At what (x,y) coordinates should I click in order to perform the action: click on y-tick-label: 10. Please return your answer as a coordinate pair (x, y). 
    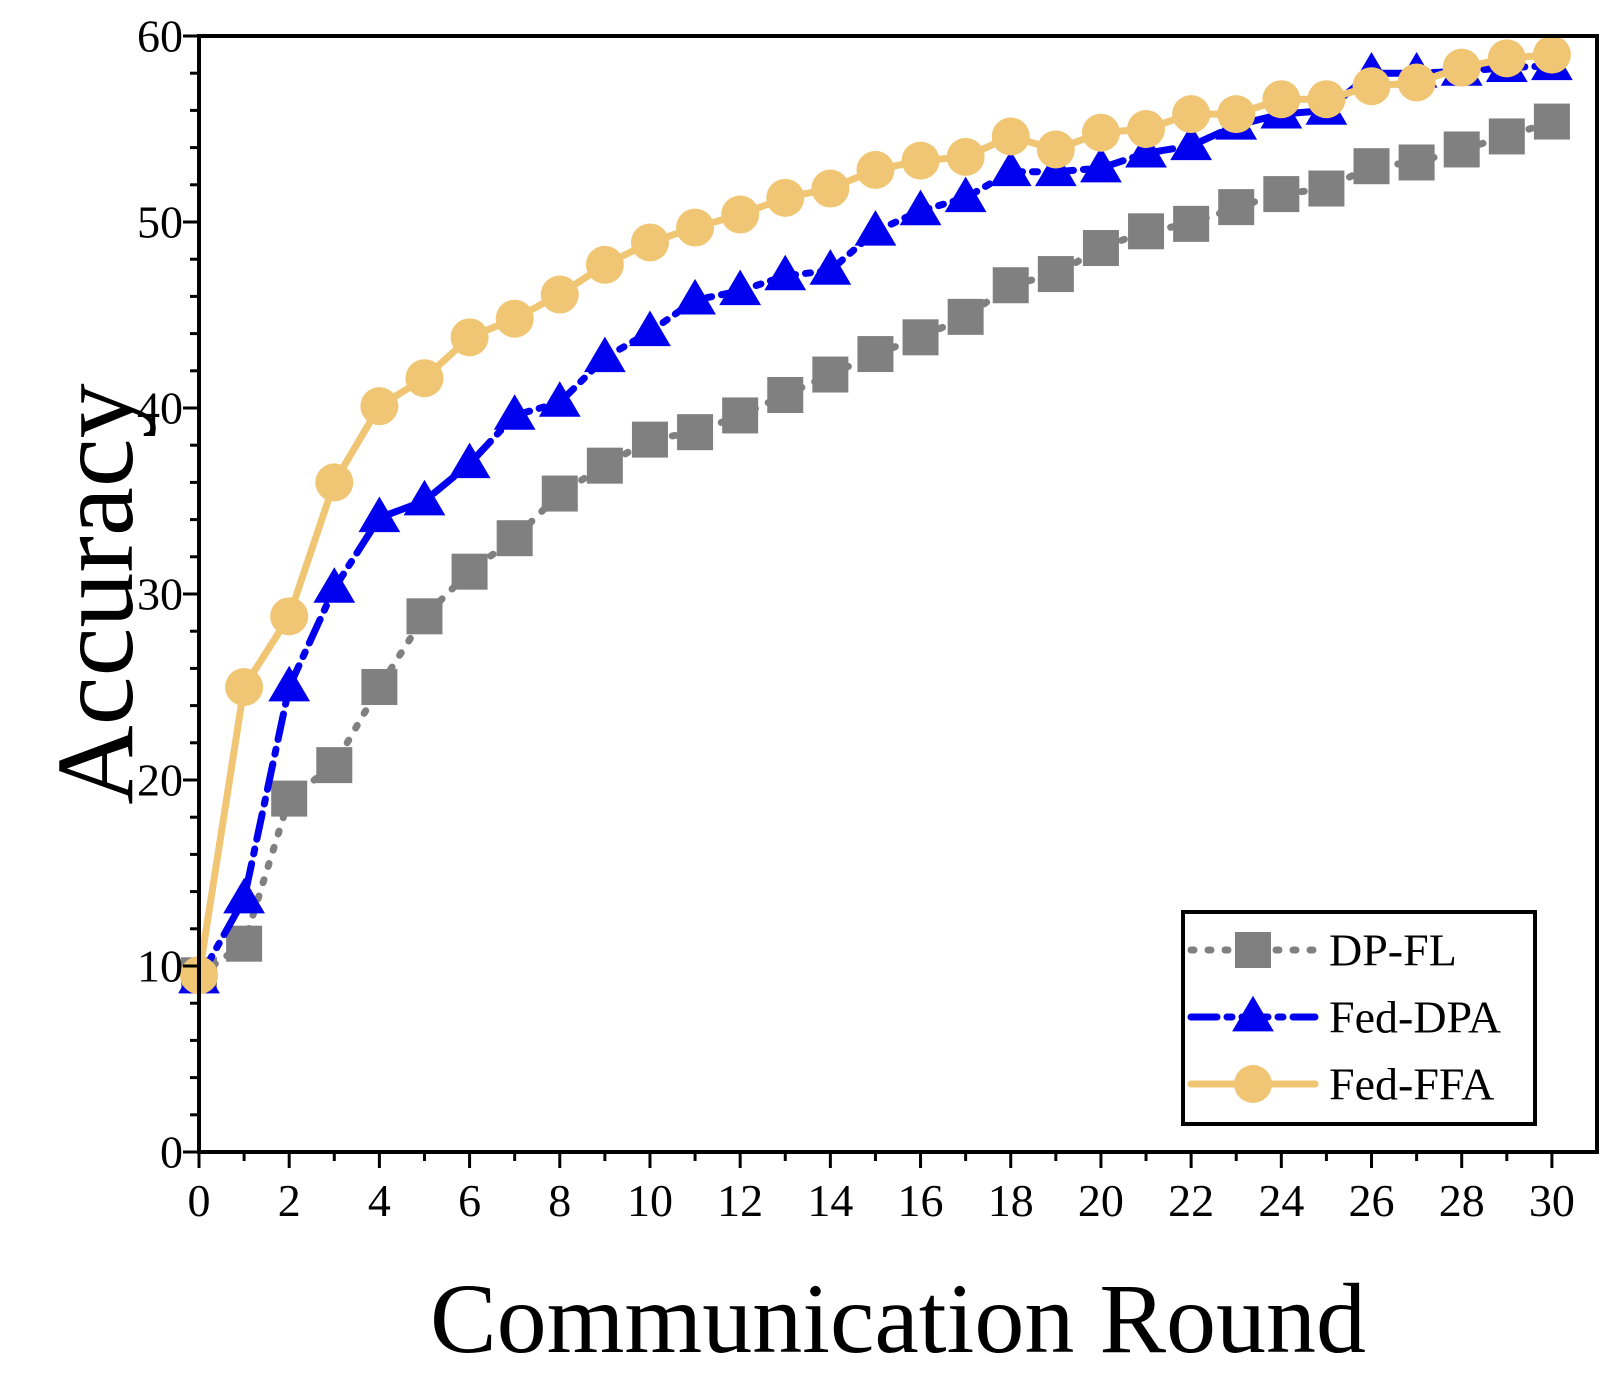
    Looking at the image, I should click on (160, 966).